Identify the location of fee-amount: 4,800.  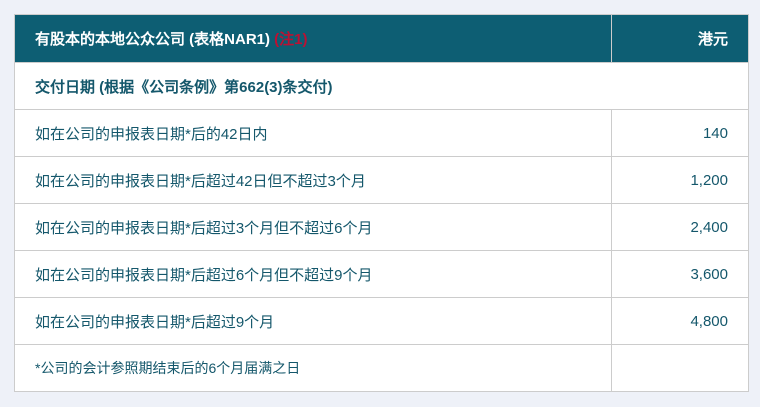
(680, 321).